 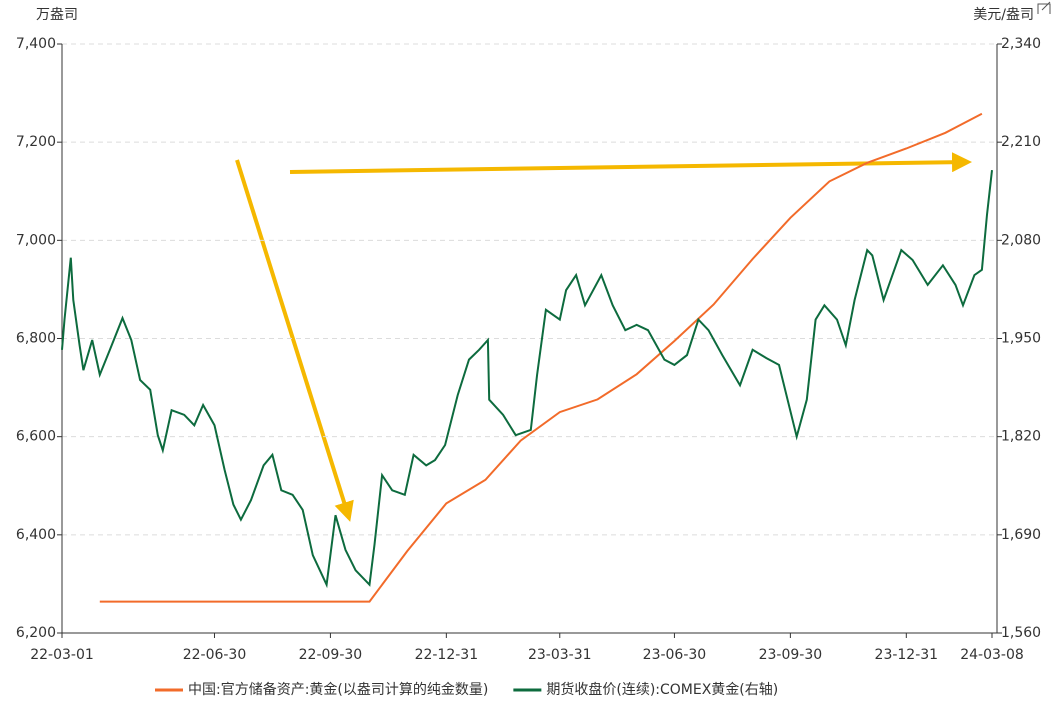 What do you see at coordinates (1021, 240) in the screenshot?
I see `y2-tick-label: 2,080` at bounding box center [1021, 240].